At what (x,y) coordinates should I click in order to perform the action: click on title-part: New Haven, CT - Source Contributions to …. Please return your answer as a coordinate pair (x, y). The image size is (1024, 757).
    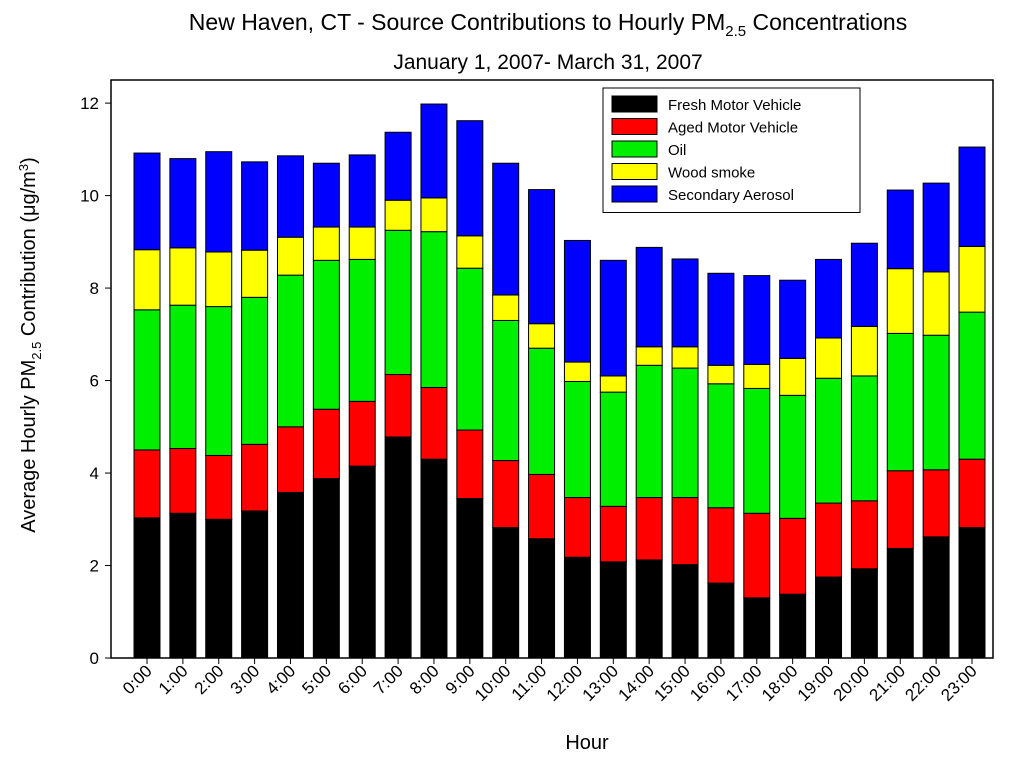
    Looking at the image, I should click on (457, 22).